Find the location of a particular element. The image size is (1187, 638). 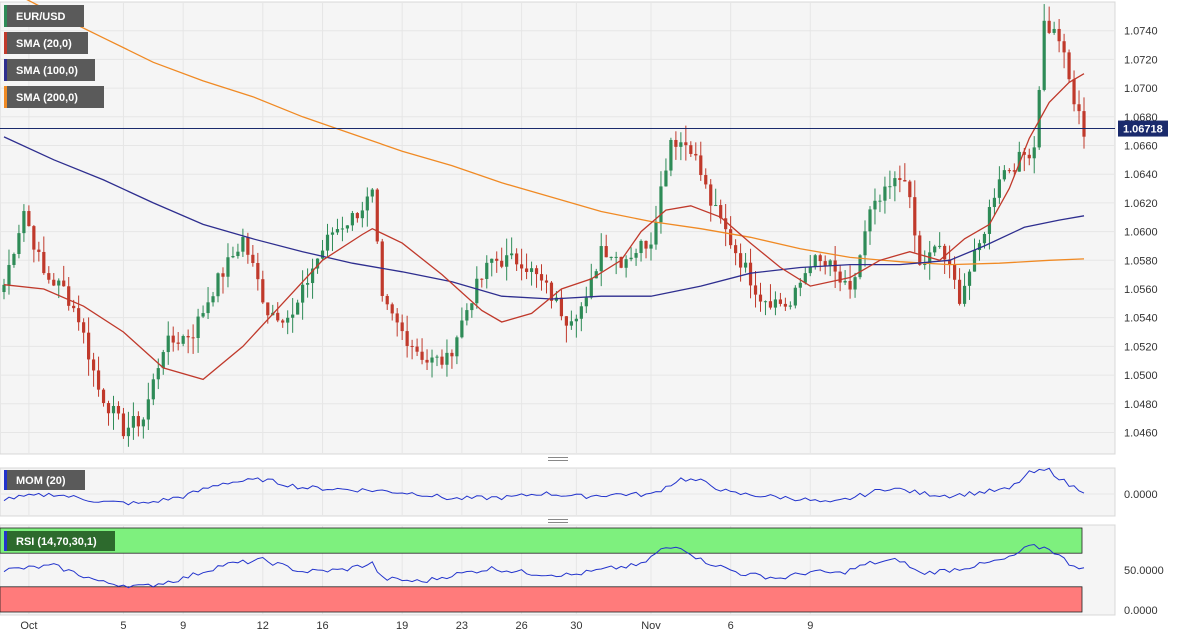

rsi-tag-label: RSI (14,70,30,1) is located at coordinates (56, 542).